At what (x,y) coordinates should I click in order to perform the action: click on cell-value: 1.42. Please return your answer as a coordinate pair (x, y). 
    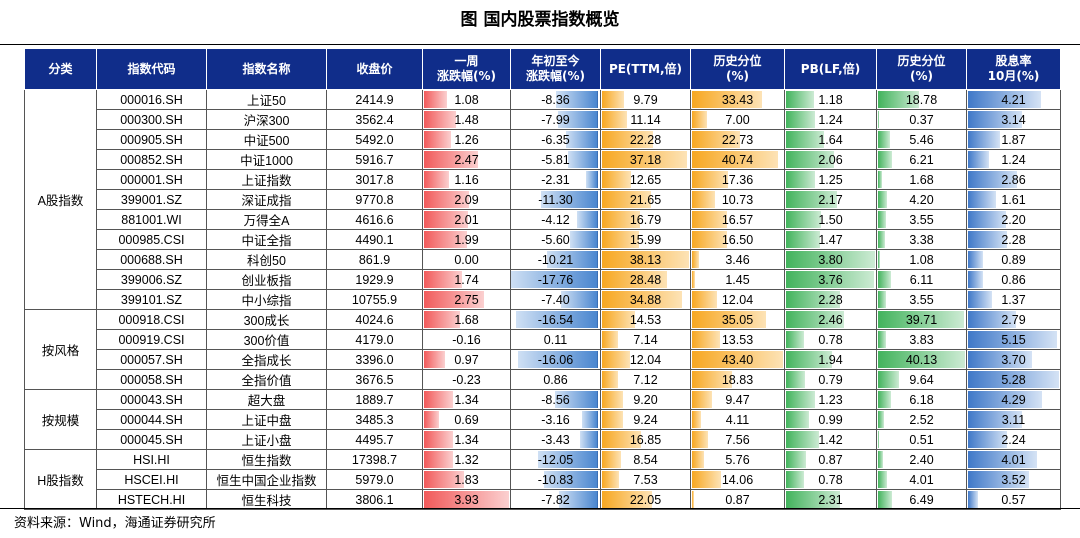
    Looking at the image, I should click on (830, 439).